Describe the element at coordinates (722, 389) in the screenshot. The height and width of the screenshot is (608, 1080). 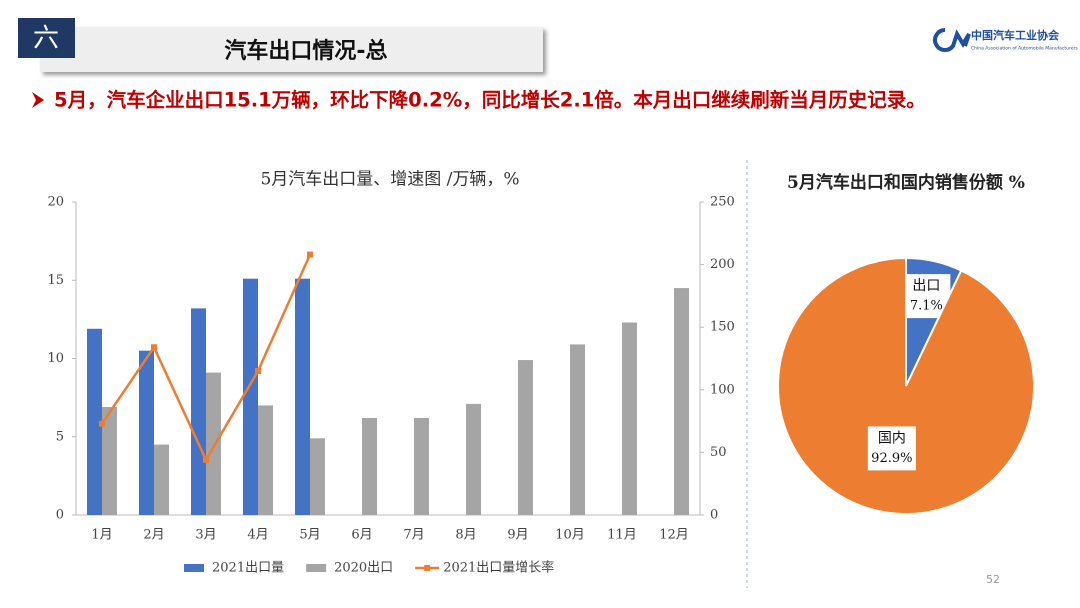
I see `y2-tick-label: 100` at that location.